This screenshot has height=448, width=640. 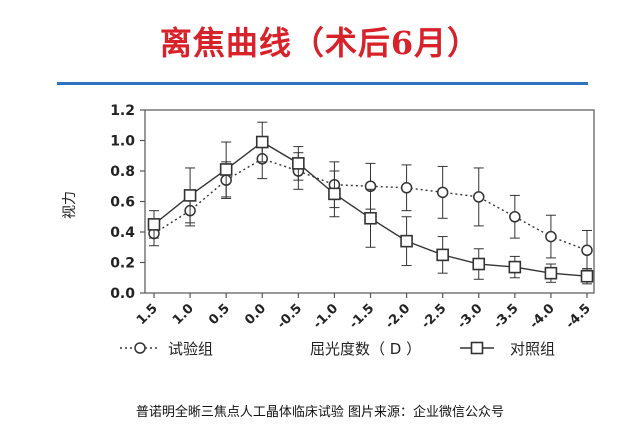 What do you see at coordinates (122, 172) in the screenshot?
I see `y-tick-label: 0.8` at bounding box center [122, 172].